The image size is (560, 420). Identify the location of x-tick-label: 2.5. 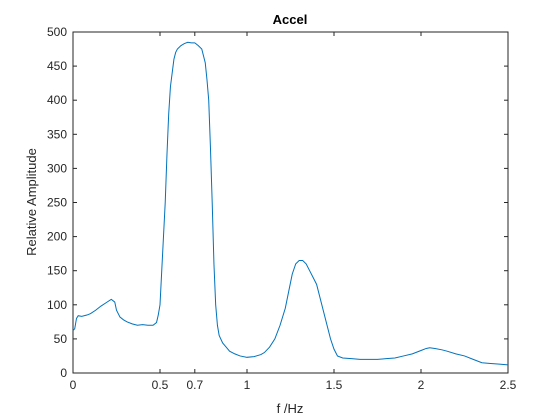
(508, 385).